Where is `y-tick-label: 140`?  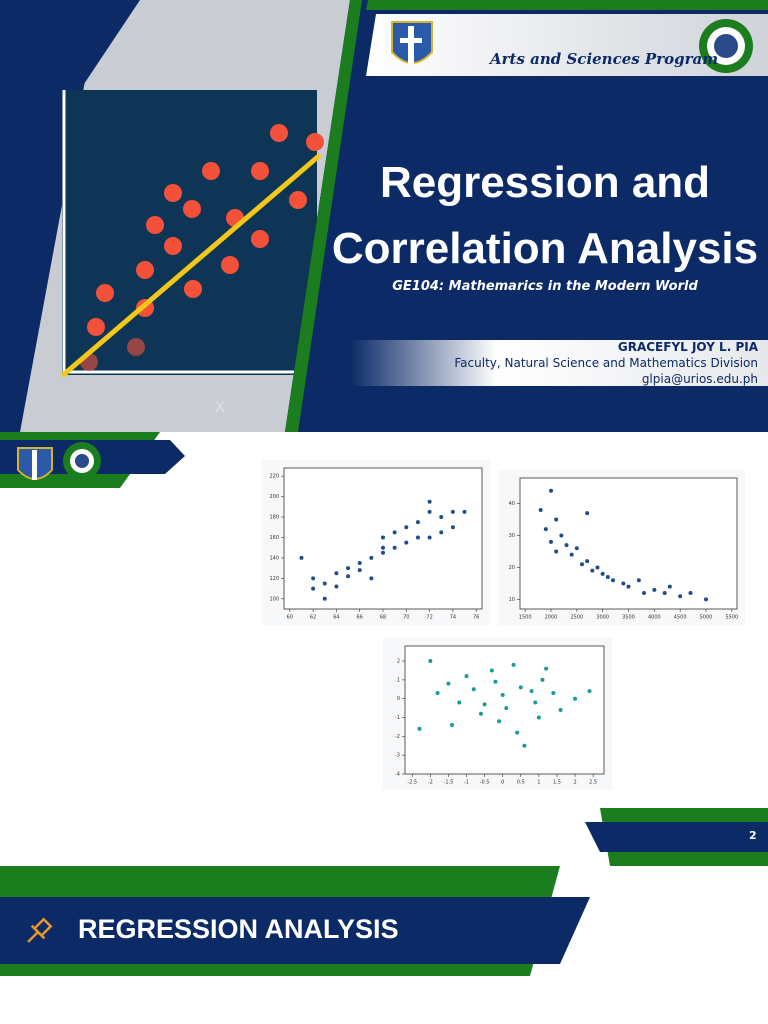
y-tick-label: 140 is located at coordinates (274, 558).